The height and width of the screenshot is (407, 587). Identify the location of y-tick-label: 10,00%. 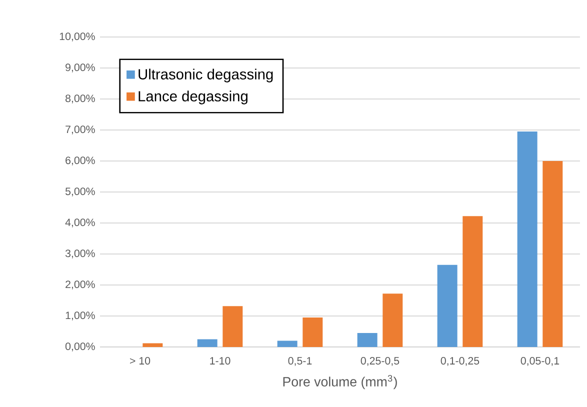
(77, 37).